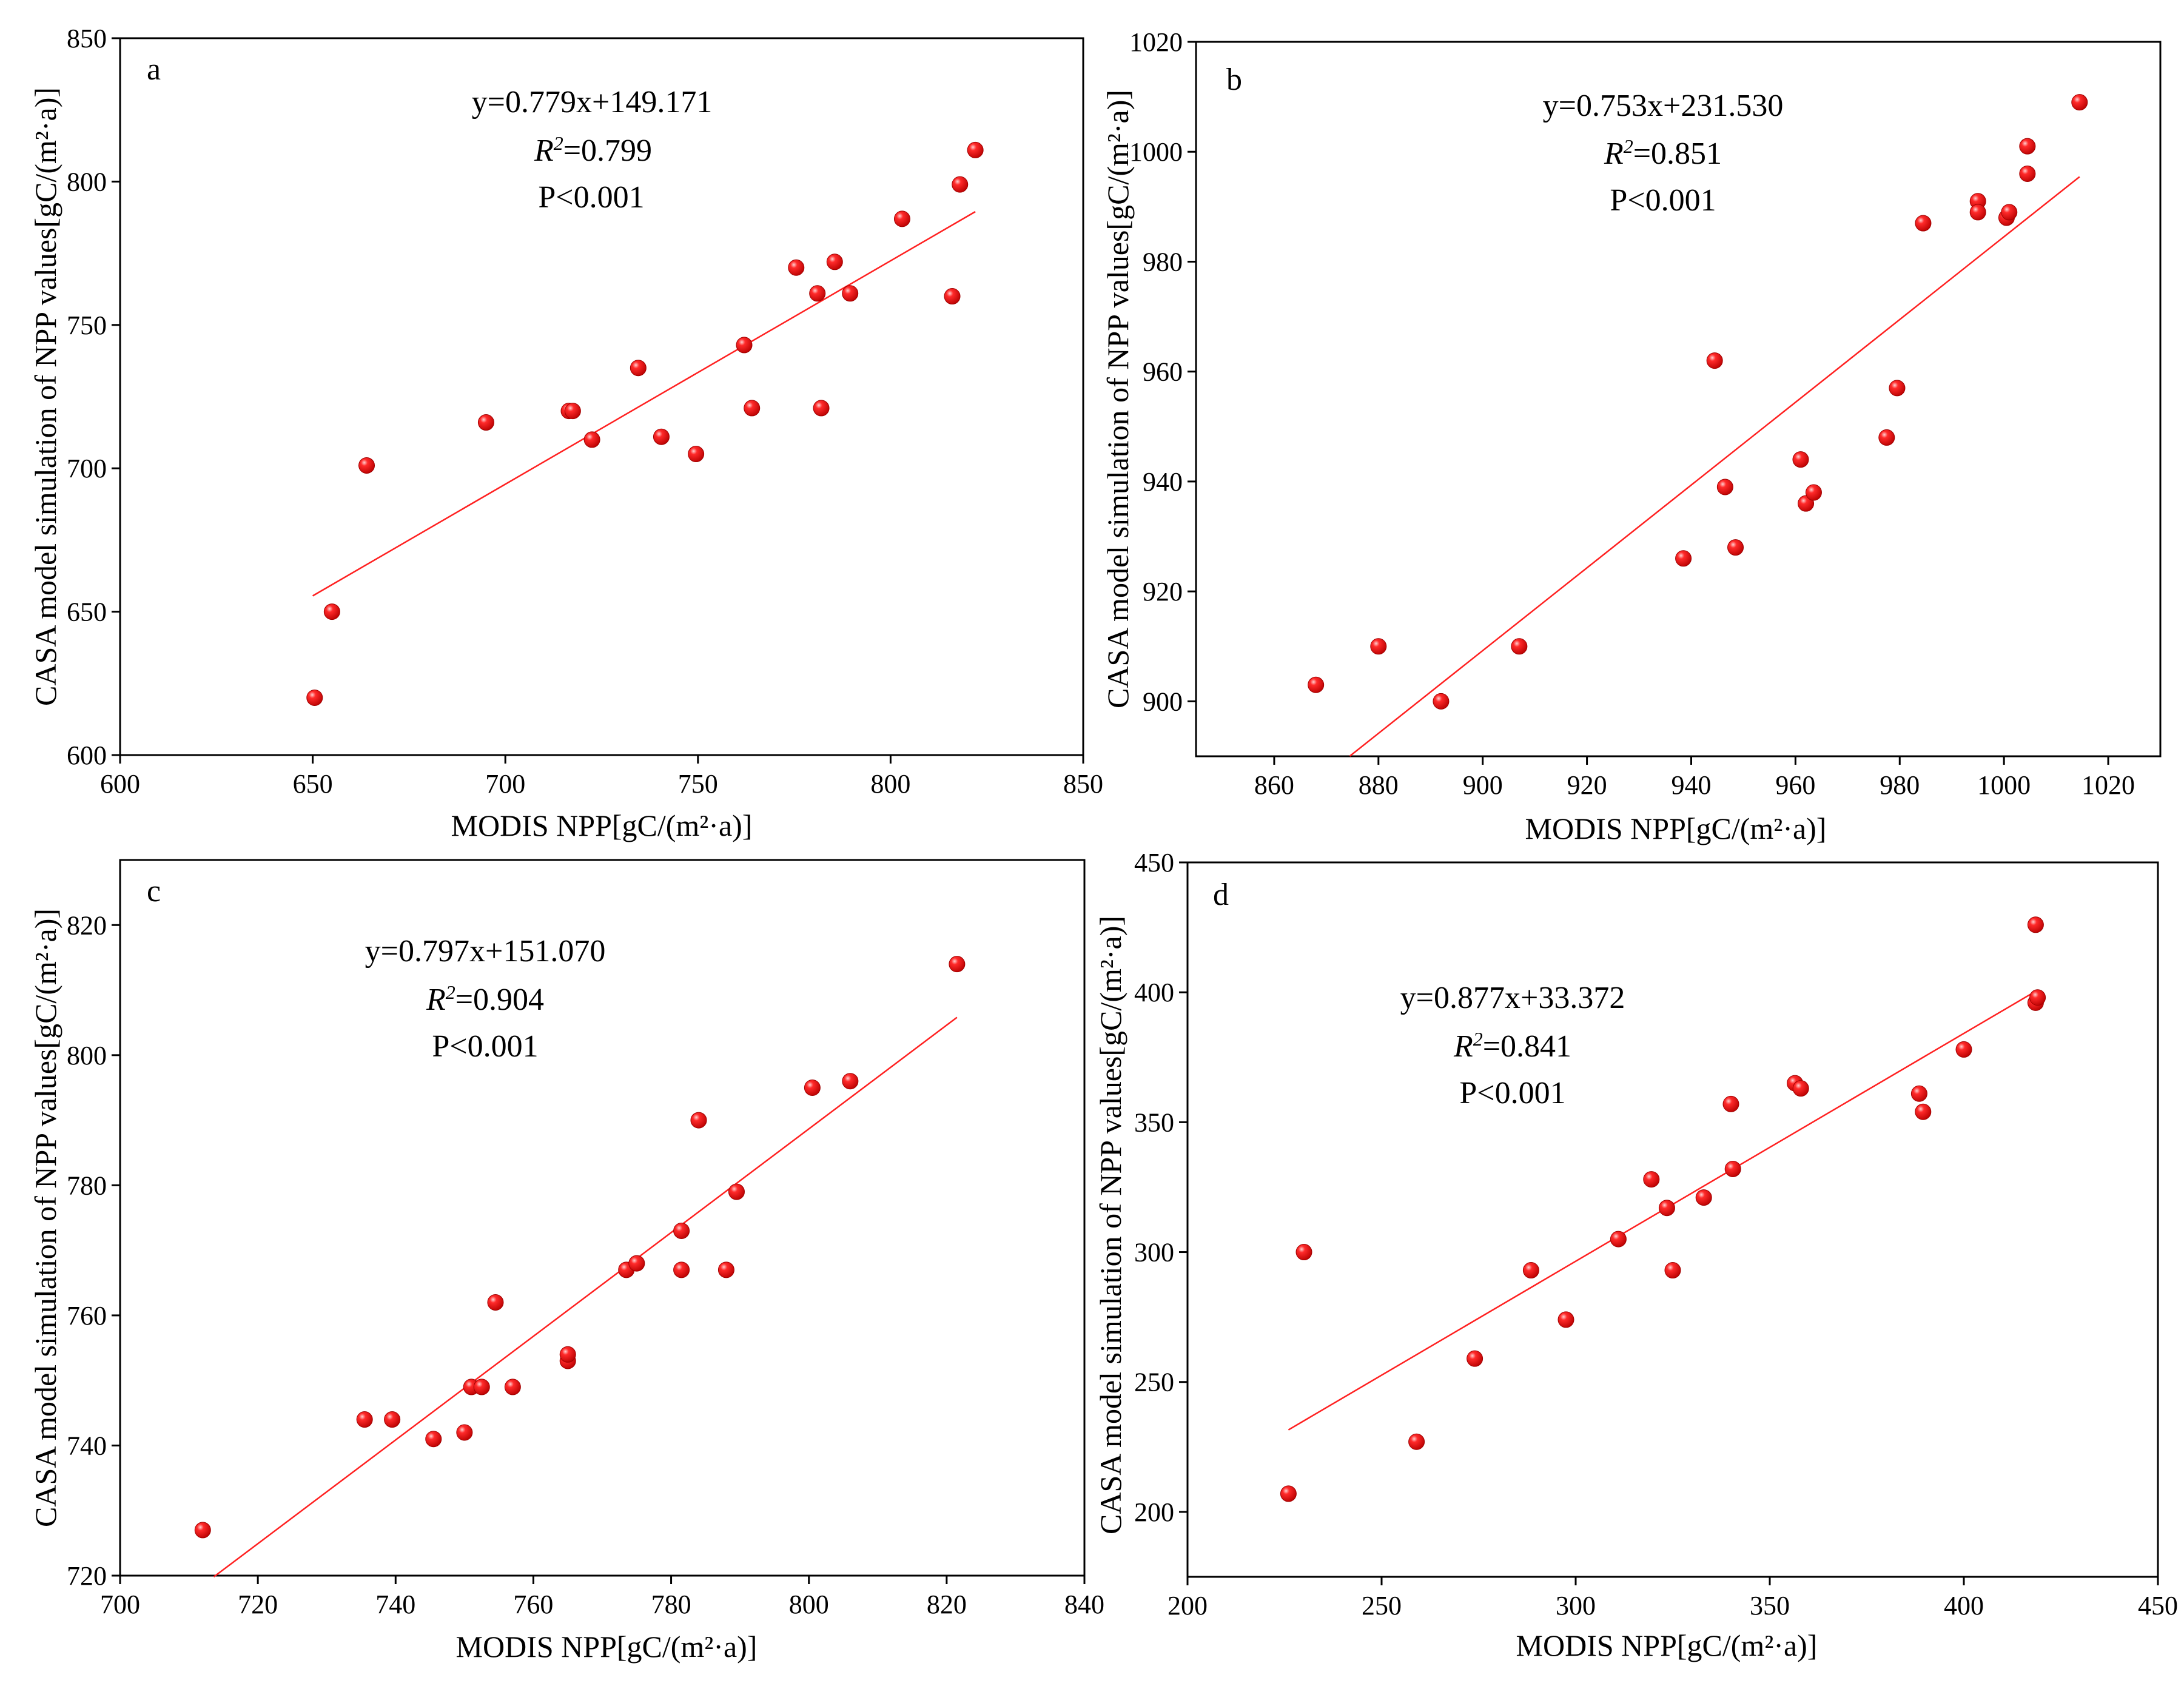 The image size is (2184, 1686). I want to click on y-tick-label: 800, so click(87, 1055).